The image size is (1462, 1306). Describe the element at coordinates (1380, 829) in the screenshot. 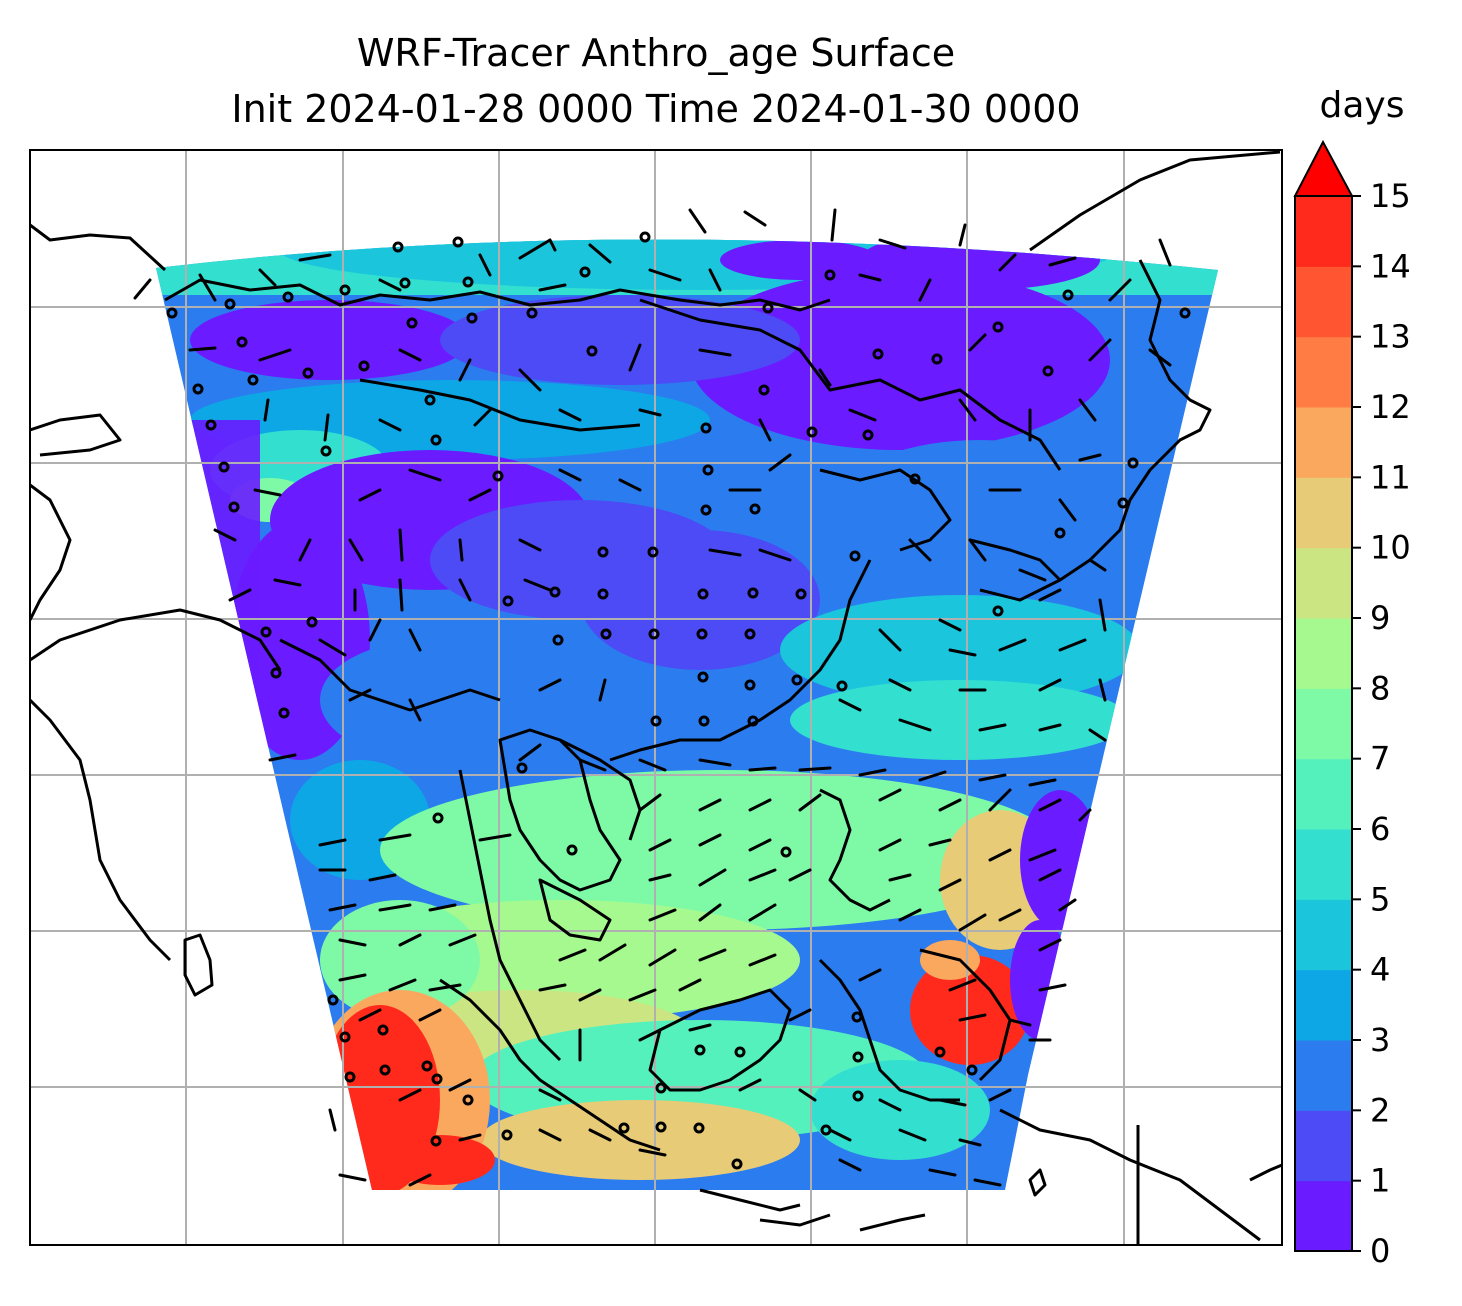

I see `colorbar-tick-label: 6` at that location.